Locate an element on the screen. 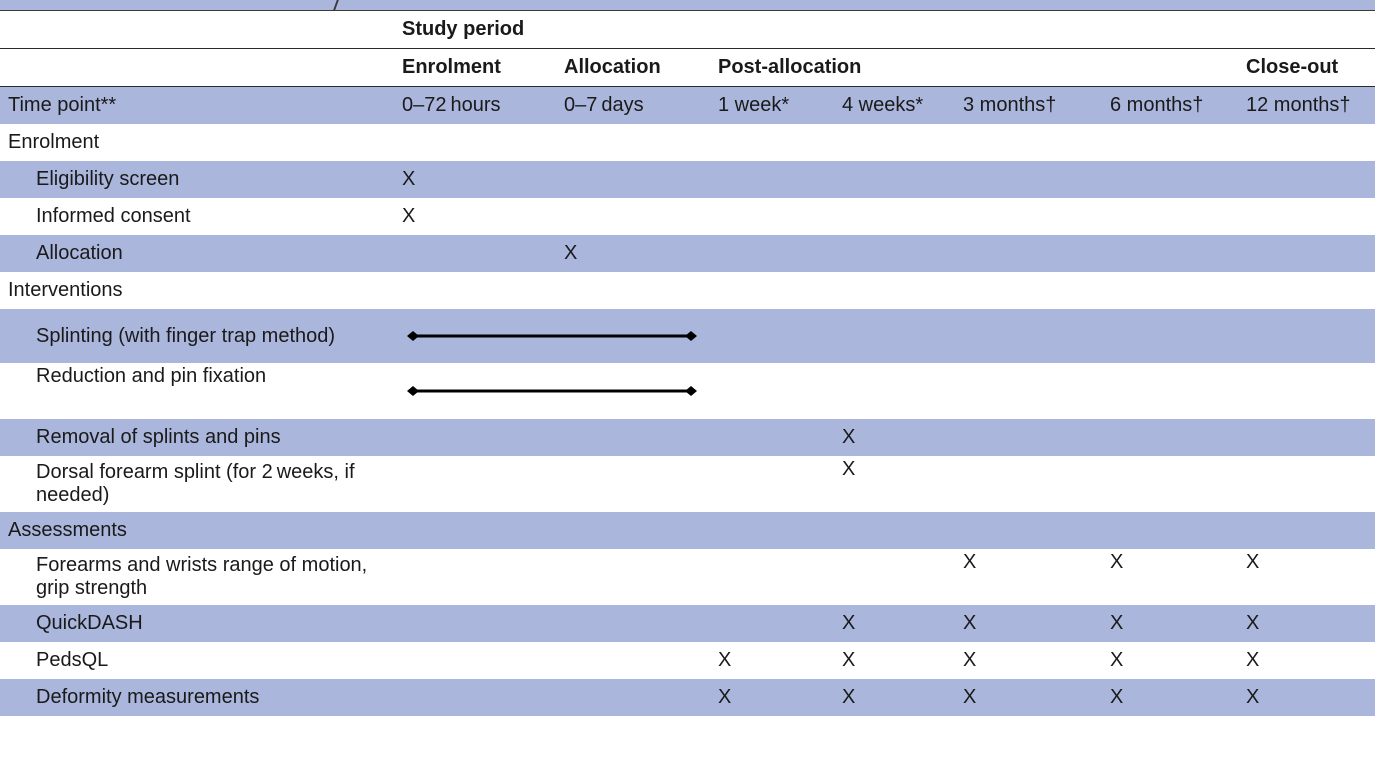 Image resolution: width=1375 pixels, height=770 pixels. row-label: Allocation is located at coordinates (197, 253).